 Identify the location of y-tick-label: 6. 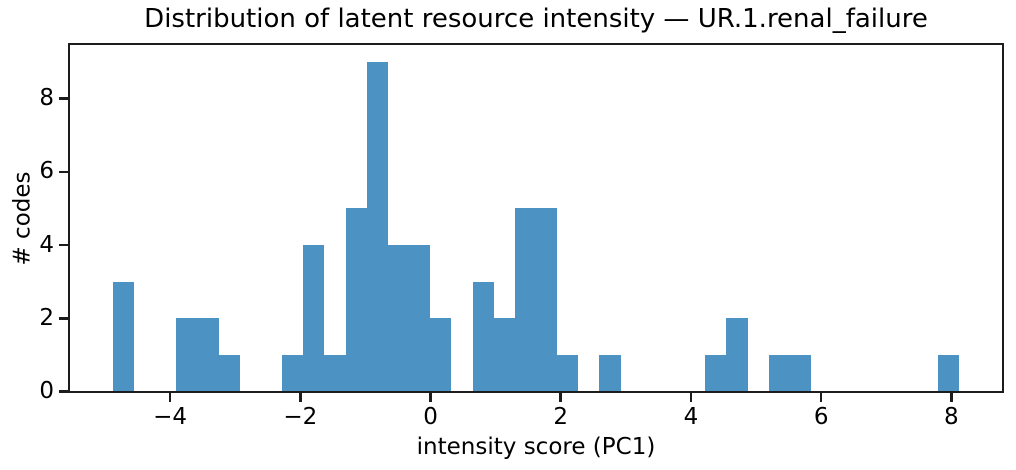
(46, 171).